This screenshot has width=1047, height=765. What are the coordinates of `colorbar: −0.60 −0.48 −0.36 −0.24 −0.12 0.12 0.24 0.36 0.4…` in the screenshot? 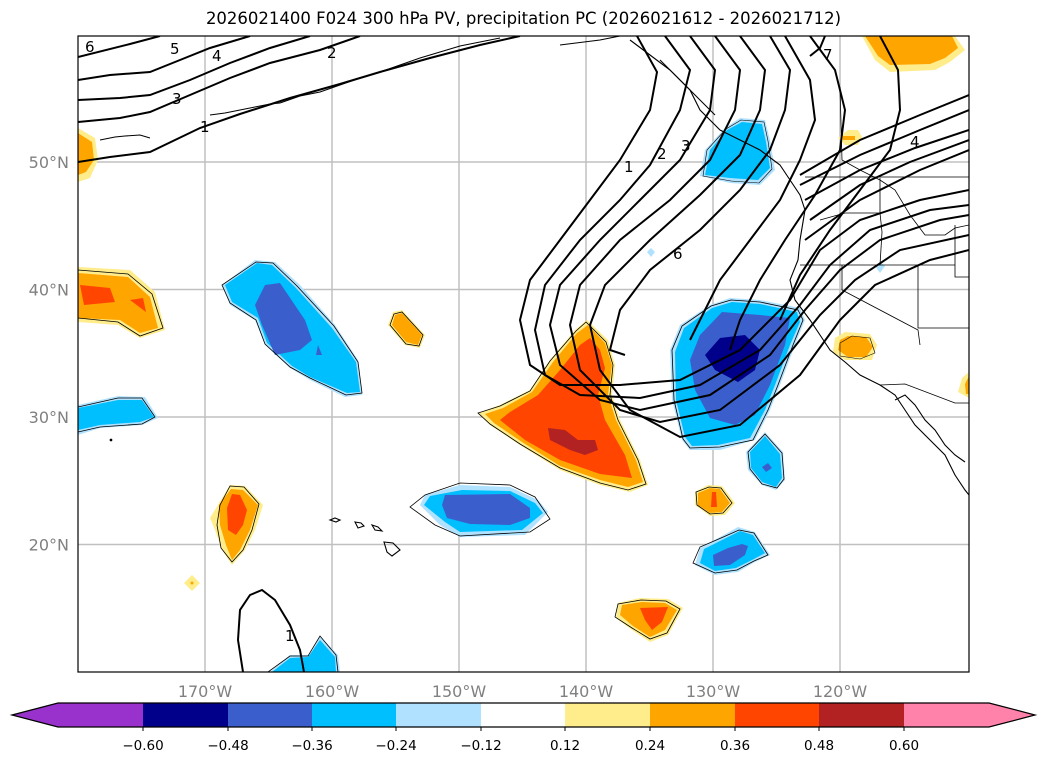 It's located at (523, 728).